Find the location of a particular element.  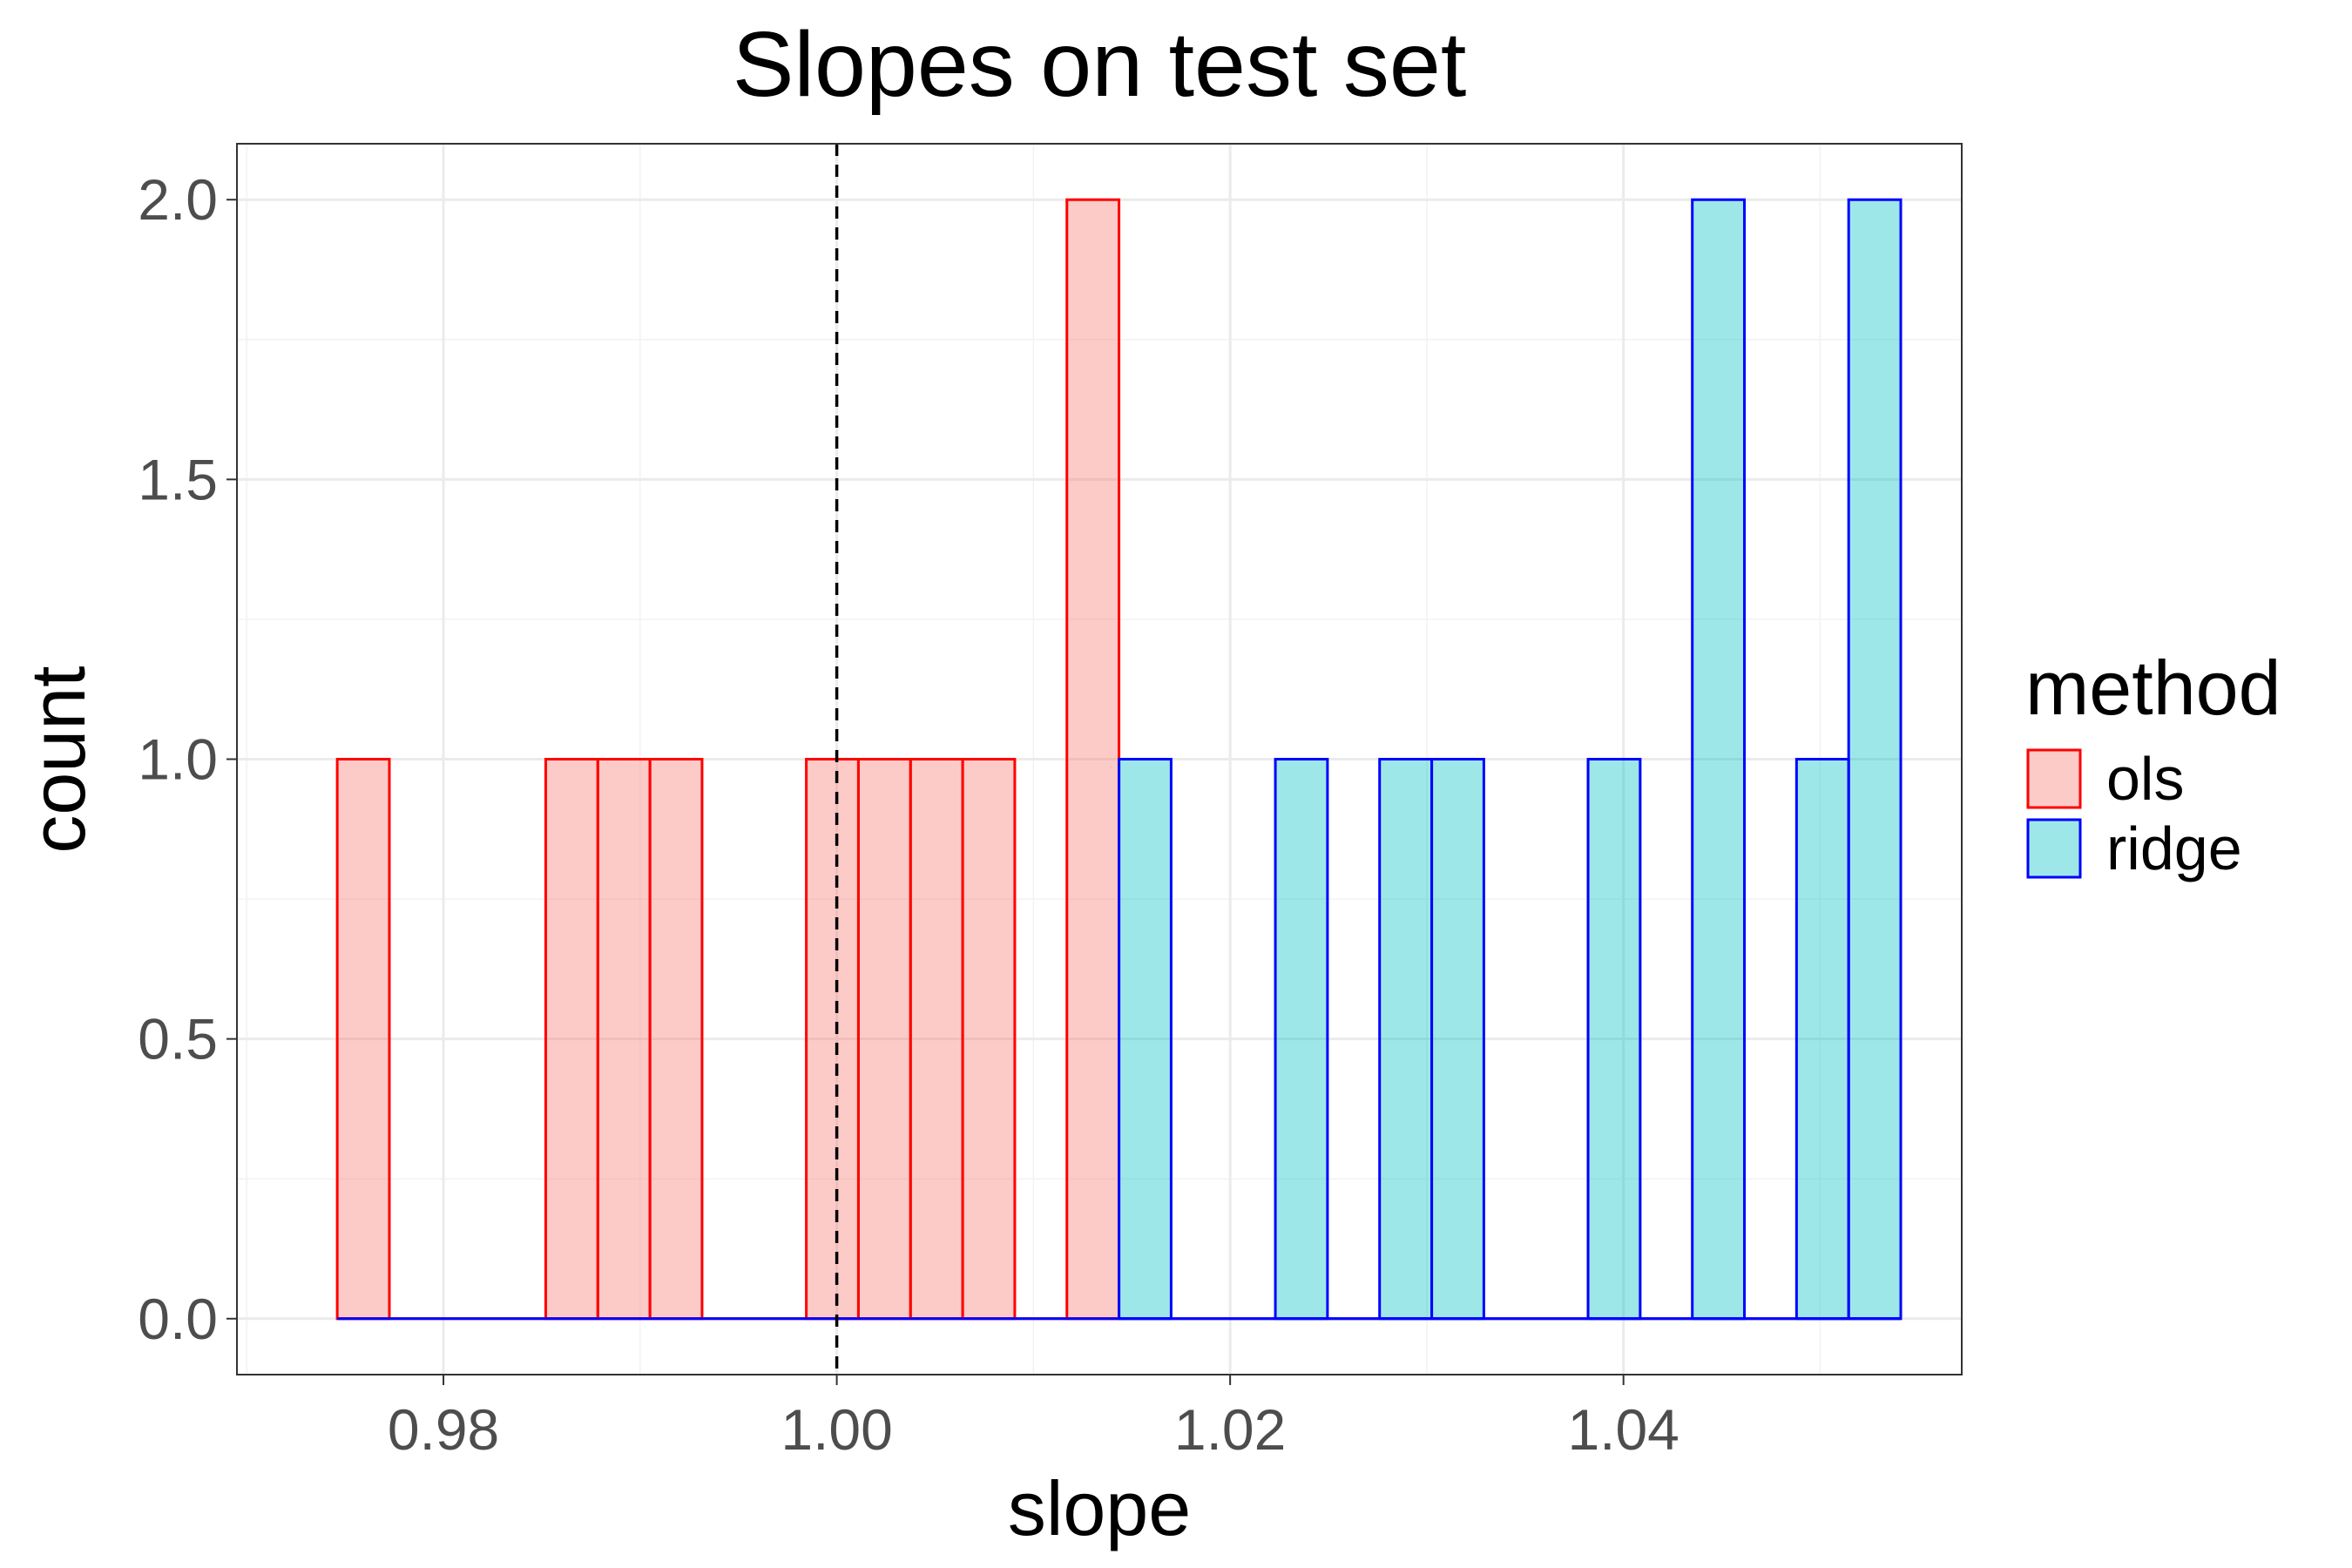

y-tick-label: 0.0 is located at coordinates (178, 1319).